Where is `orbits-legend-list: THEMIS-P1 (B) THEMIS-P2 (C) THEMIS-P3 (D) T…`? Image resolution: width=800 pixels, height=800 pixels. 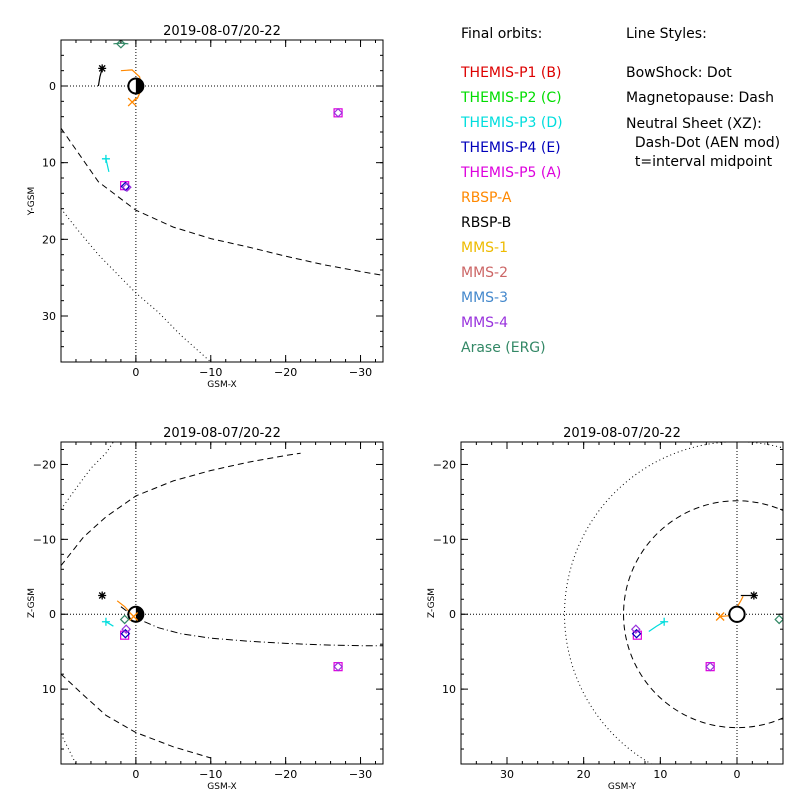 orbits-legend-list: THEMIS-P1 (B) THEMIS-P2 (C) THEMIS-P3 (D) T… is located at coordinates (512, 204).